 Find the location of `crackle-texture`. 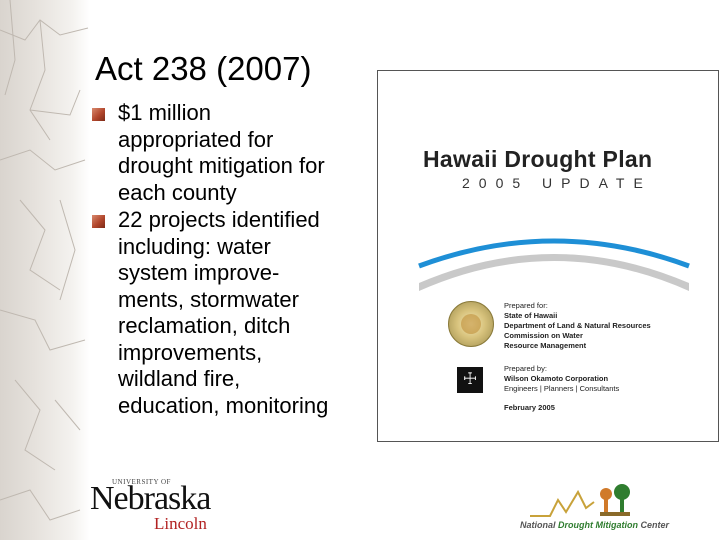

crackle-texture is located at coordinates (44, 260).